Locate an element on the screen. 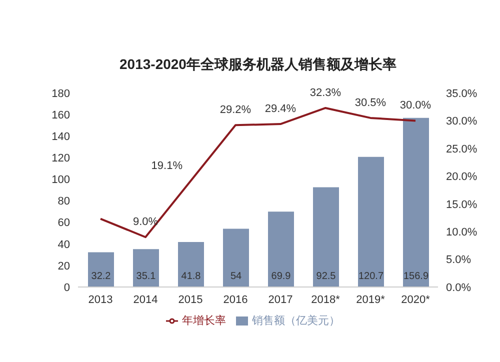 Image resolution: width=500 pixels, height=362 pixels. y-tick-label: 0 is located at coordinates (67, 288).